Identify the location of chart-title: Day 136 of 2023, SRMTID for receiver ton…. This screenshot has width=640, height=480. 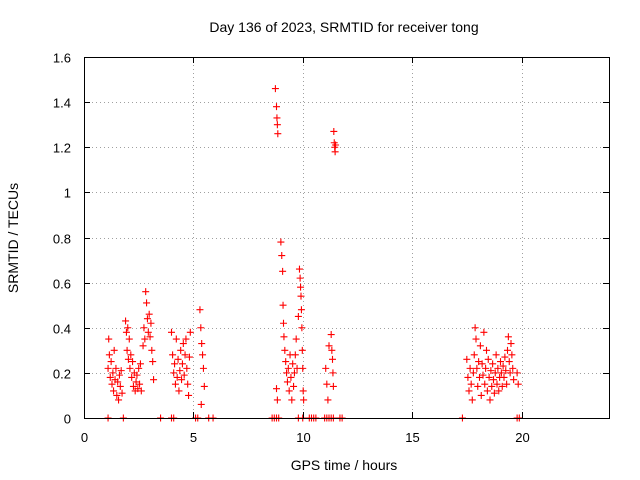
(343, 27).